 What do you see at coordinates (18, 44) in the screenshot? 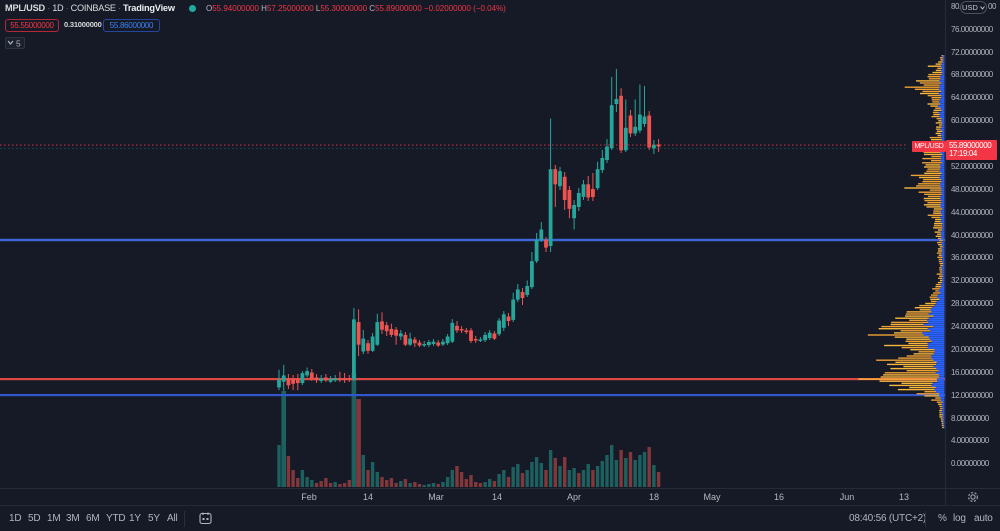
I see `svg-text: 5` at bounding box center [18, 44].